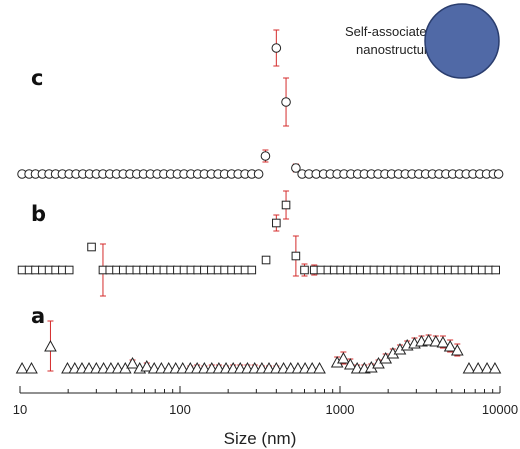  I want to click on x-tick-label: 100, so click(180, 409).